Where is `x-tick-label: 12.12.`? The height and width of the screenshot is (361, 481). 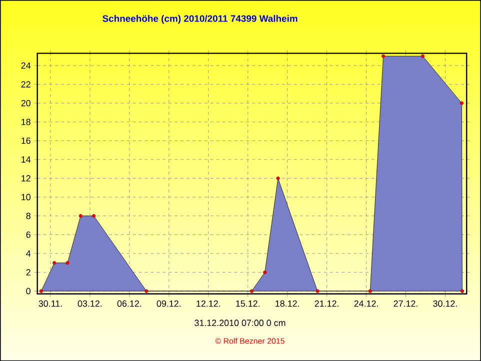
x-tick-label: 12.12. is located at coordinates (208, 303).